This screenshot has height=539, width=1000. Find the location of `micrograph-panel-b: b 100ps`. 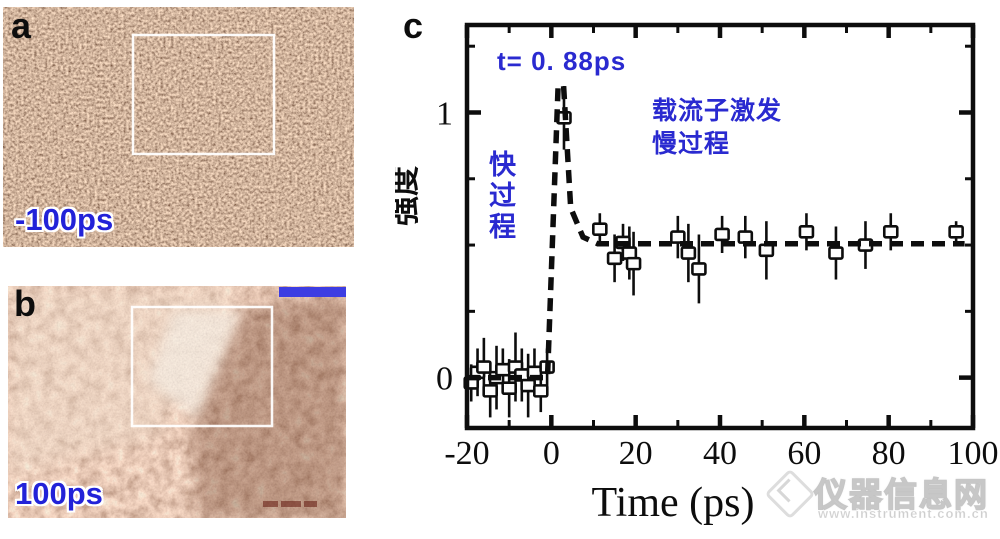

micrograph-panel-b: b 100ps is located at coordinates (177, 402).